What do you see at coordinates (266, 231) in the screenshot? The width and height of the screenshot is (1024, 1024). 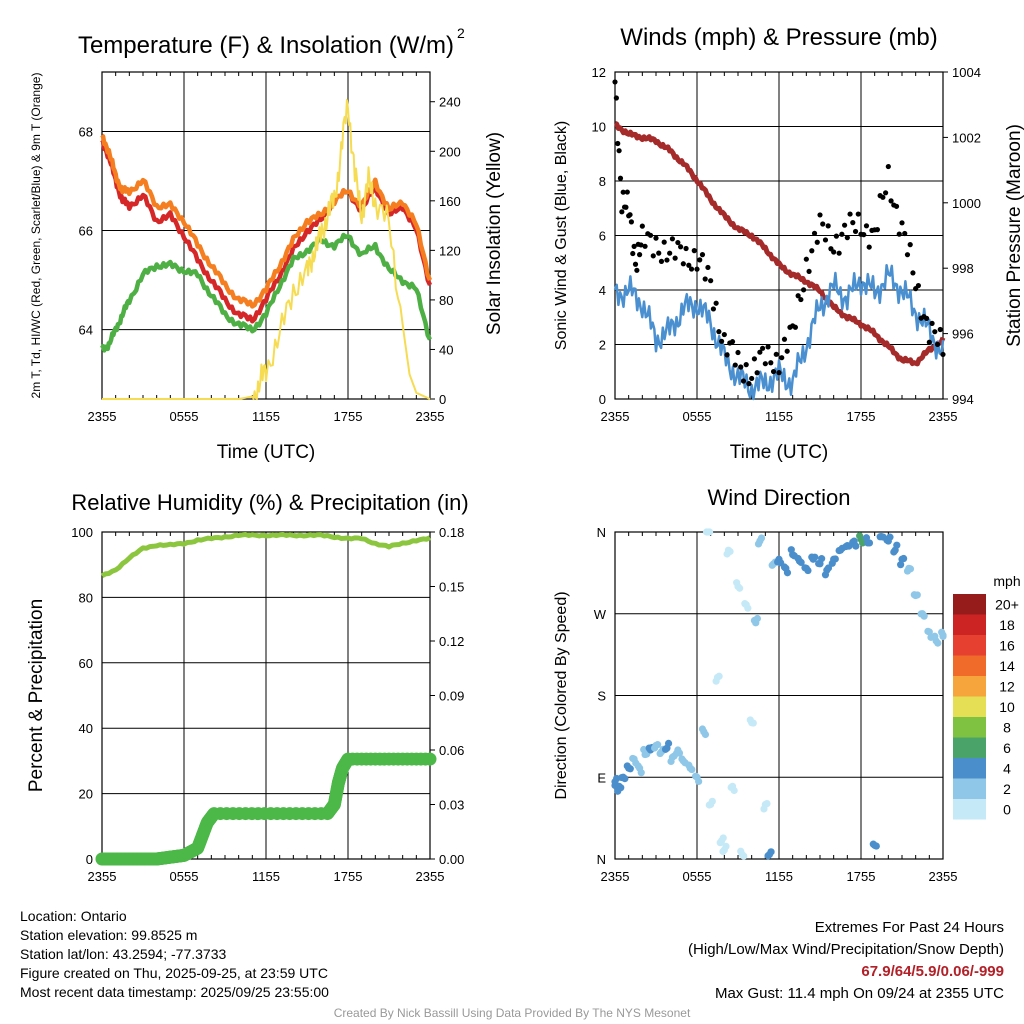 I see `series-2m-temperature` at bounding box center [266, 231].